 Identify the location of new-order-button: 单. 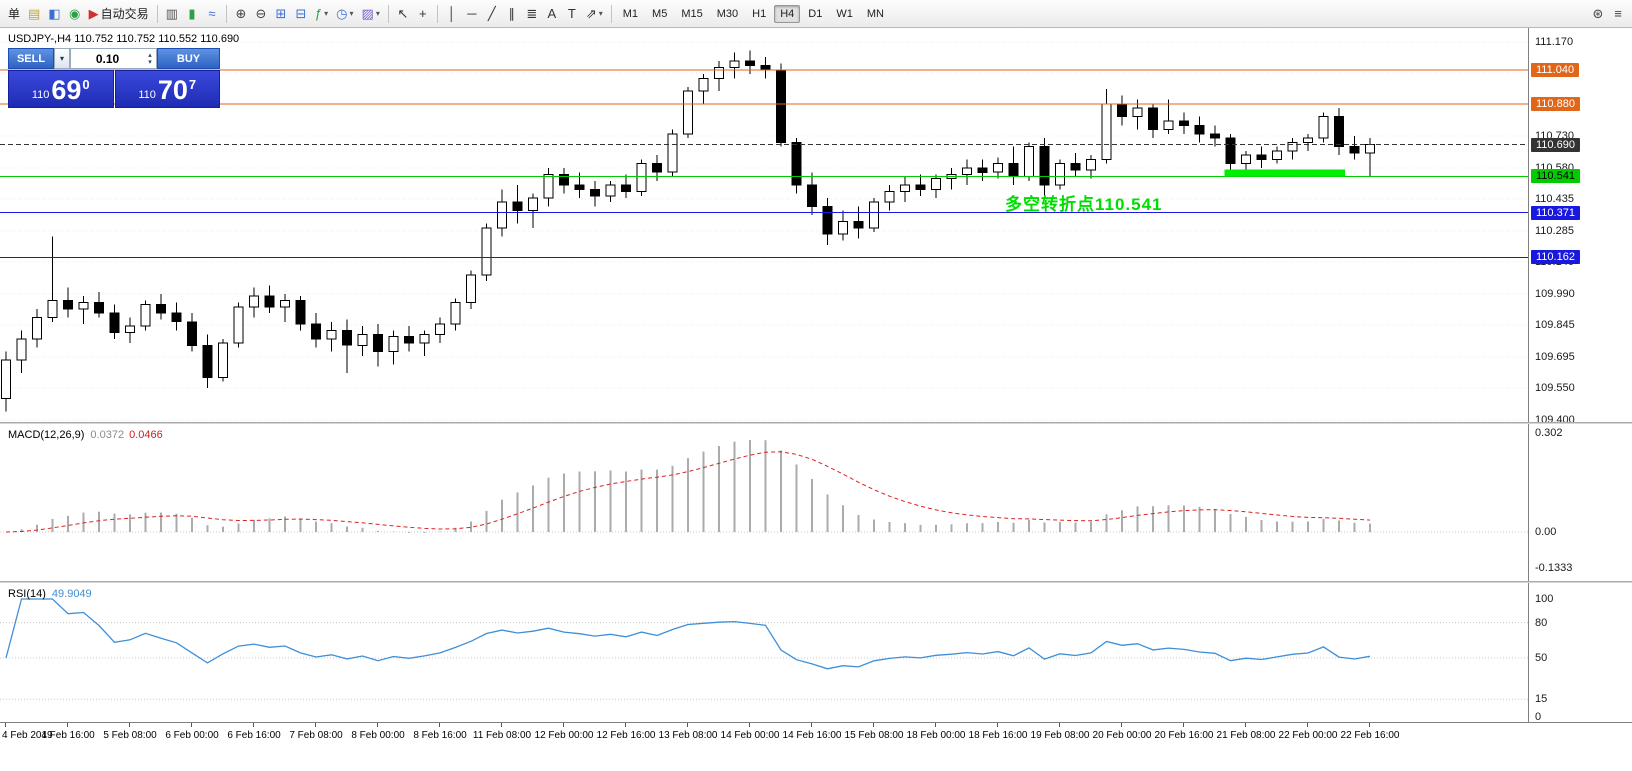
(14, 13).